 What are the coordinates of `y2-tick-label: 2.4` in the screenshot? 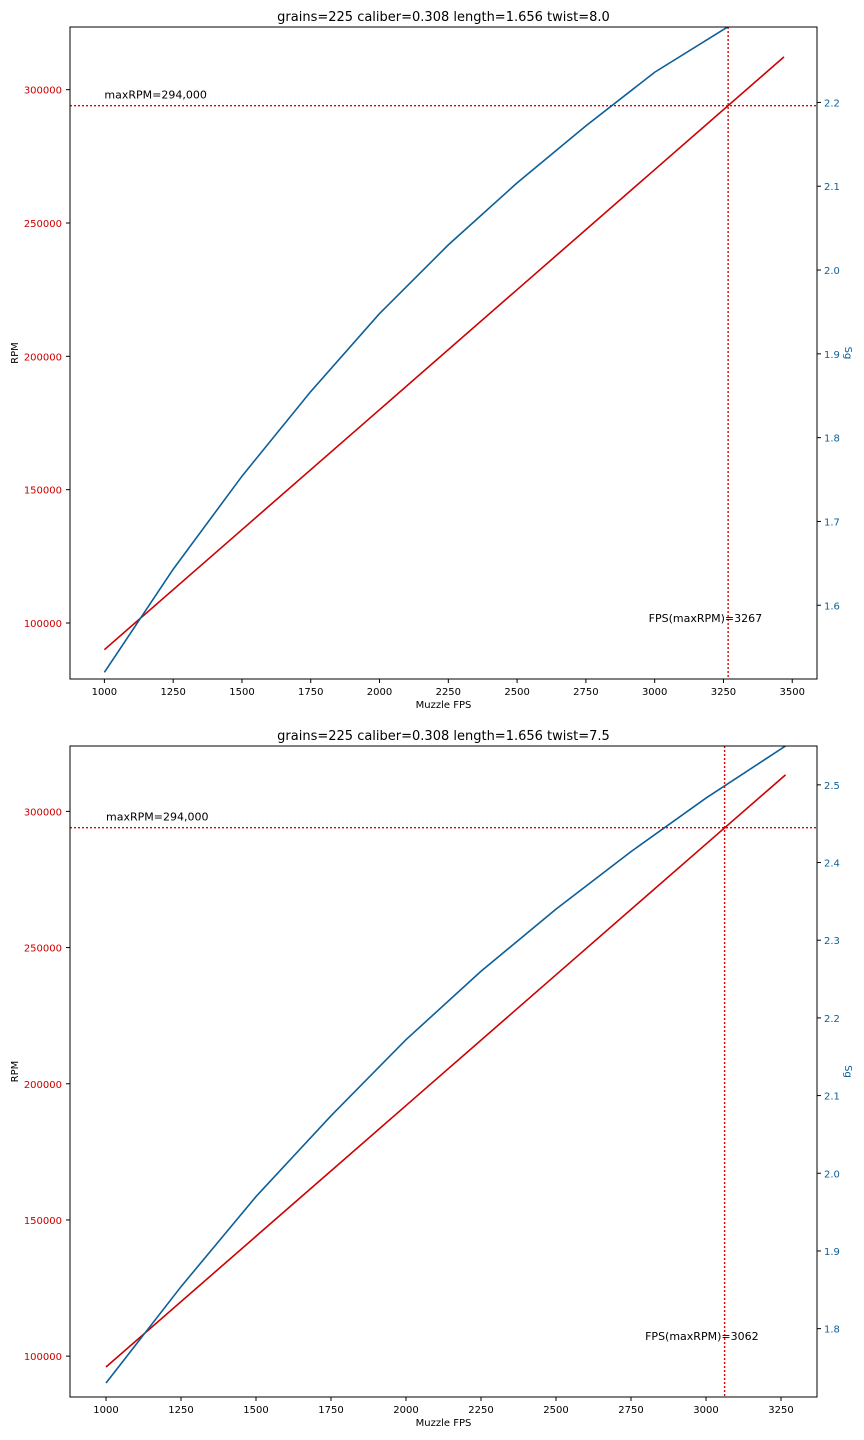 It's located at (832, 864).